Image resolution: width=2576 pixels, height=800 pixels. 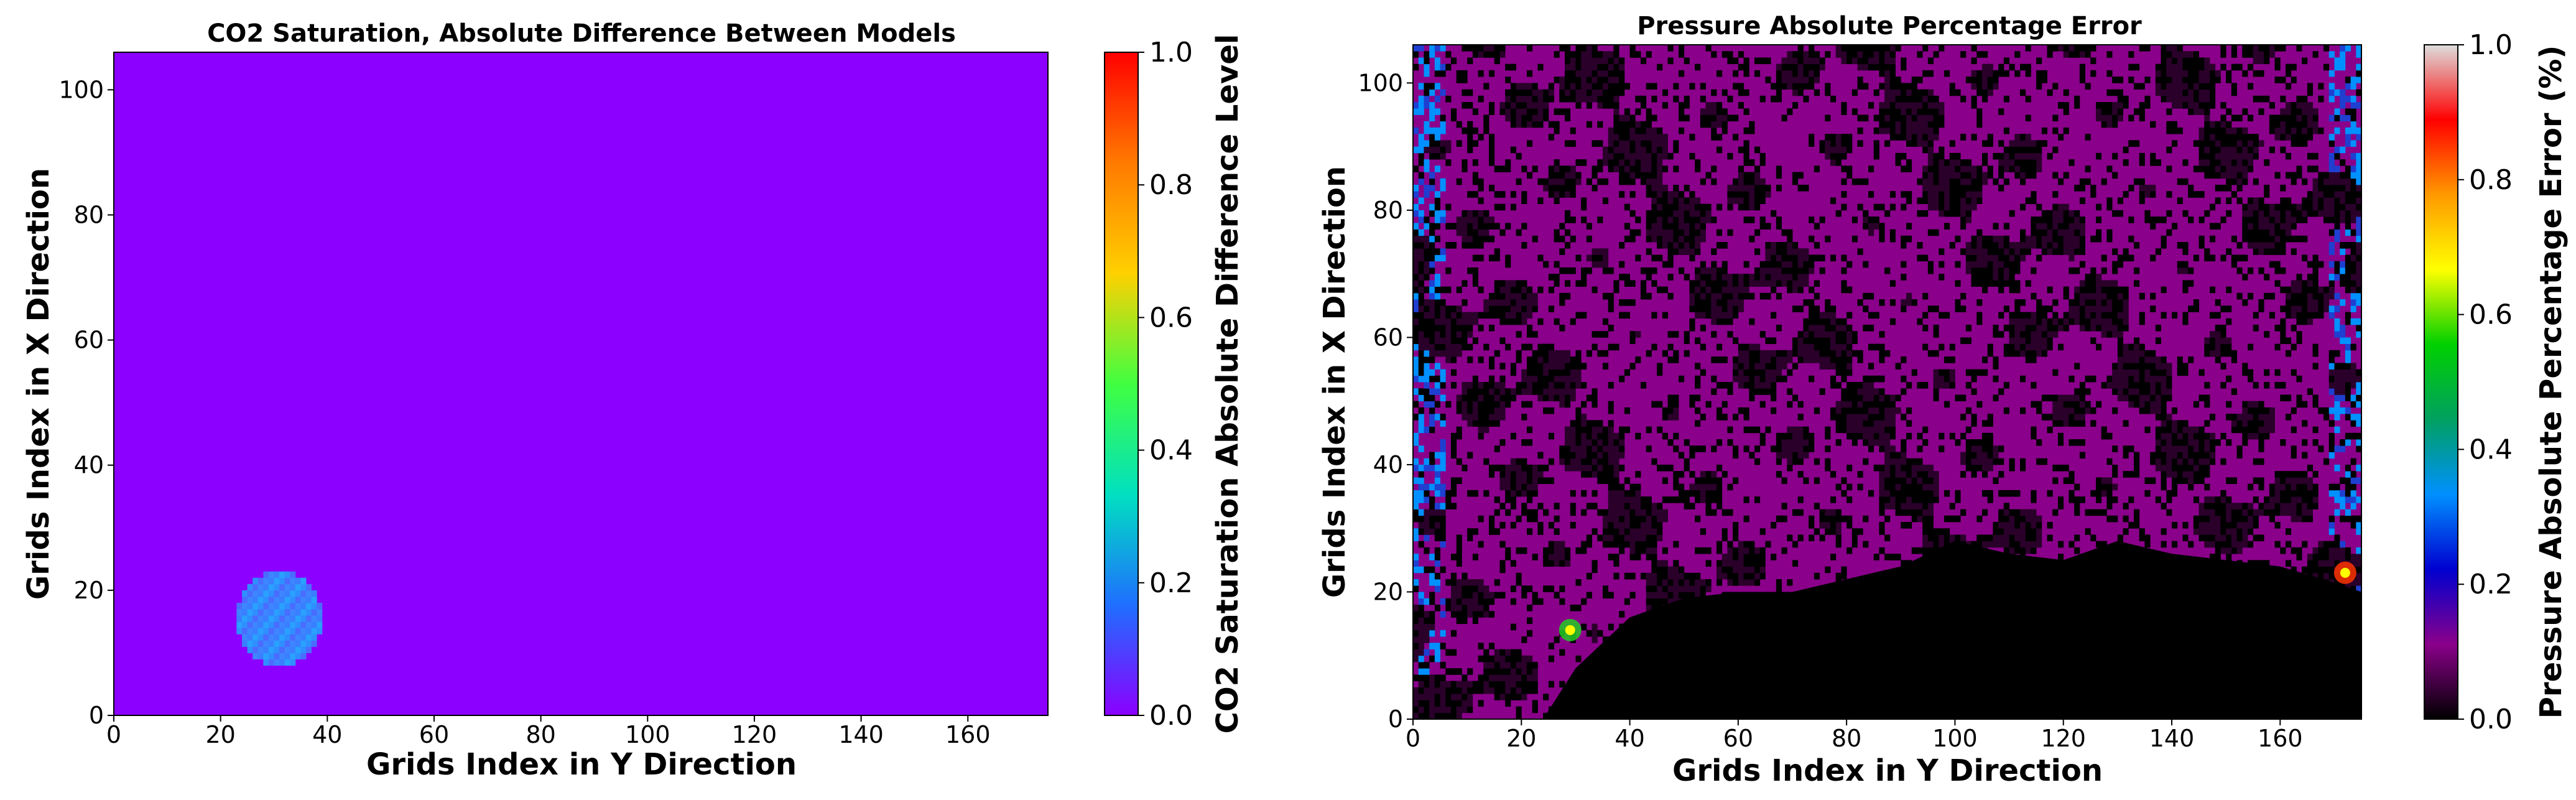 What do you see at coordinates (541, 734) in the screenshot?
I see `x-tick-label: 80` at bounding box center [541, 734].